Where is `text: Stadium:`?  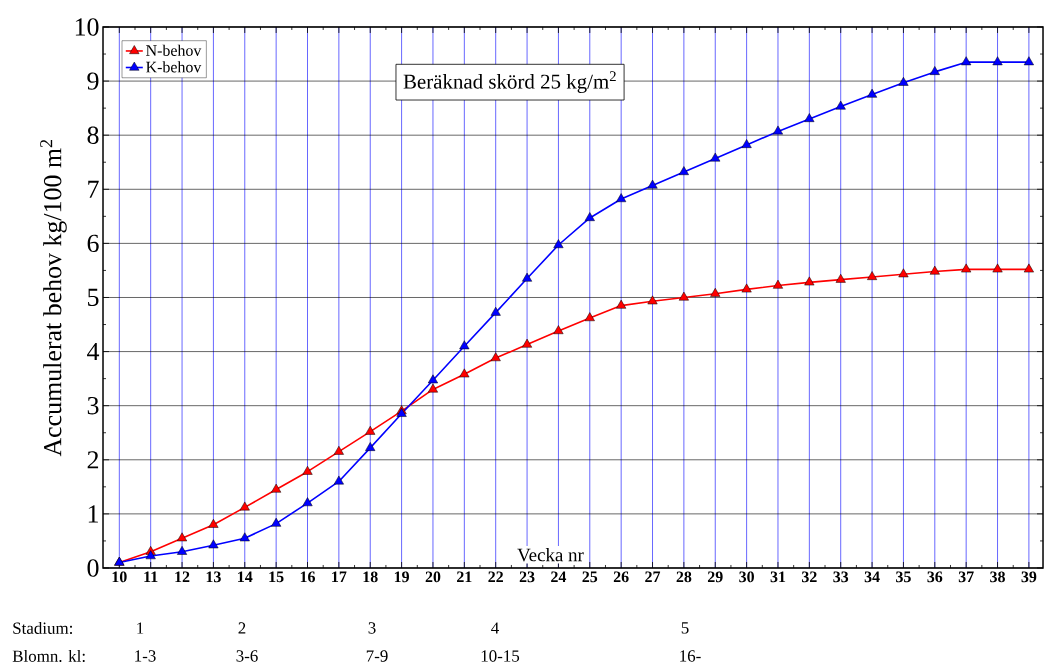
text: Stadium: is located at coordinates (42, 627).